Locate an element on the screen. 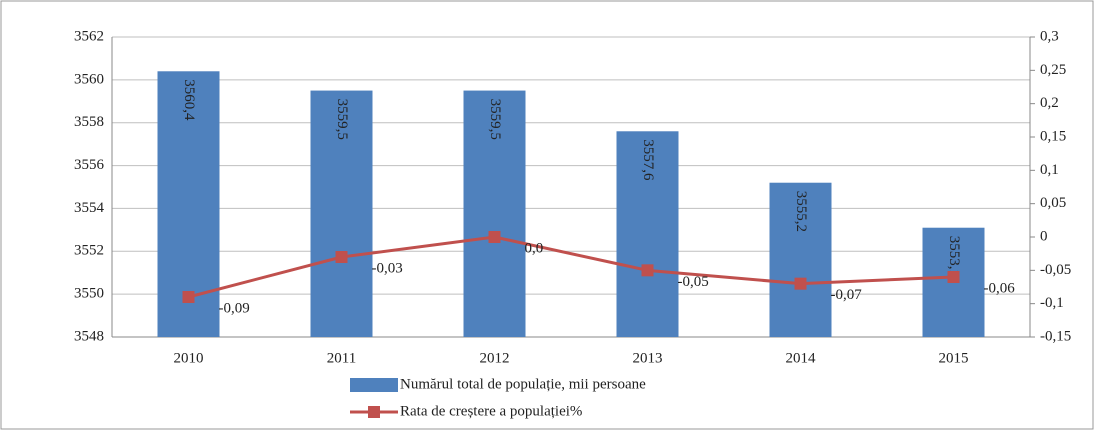 This screenshot has width=1094, height=430. line-value-label: -0,05 is located at coordinates (693, 282).